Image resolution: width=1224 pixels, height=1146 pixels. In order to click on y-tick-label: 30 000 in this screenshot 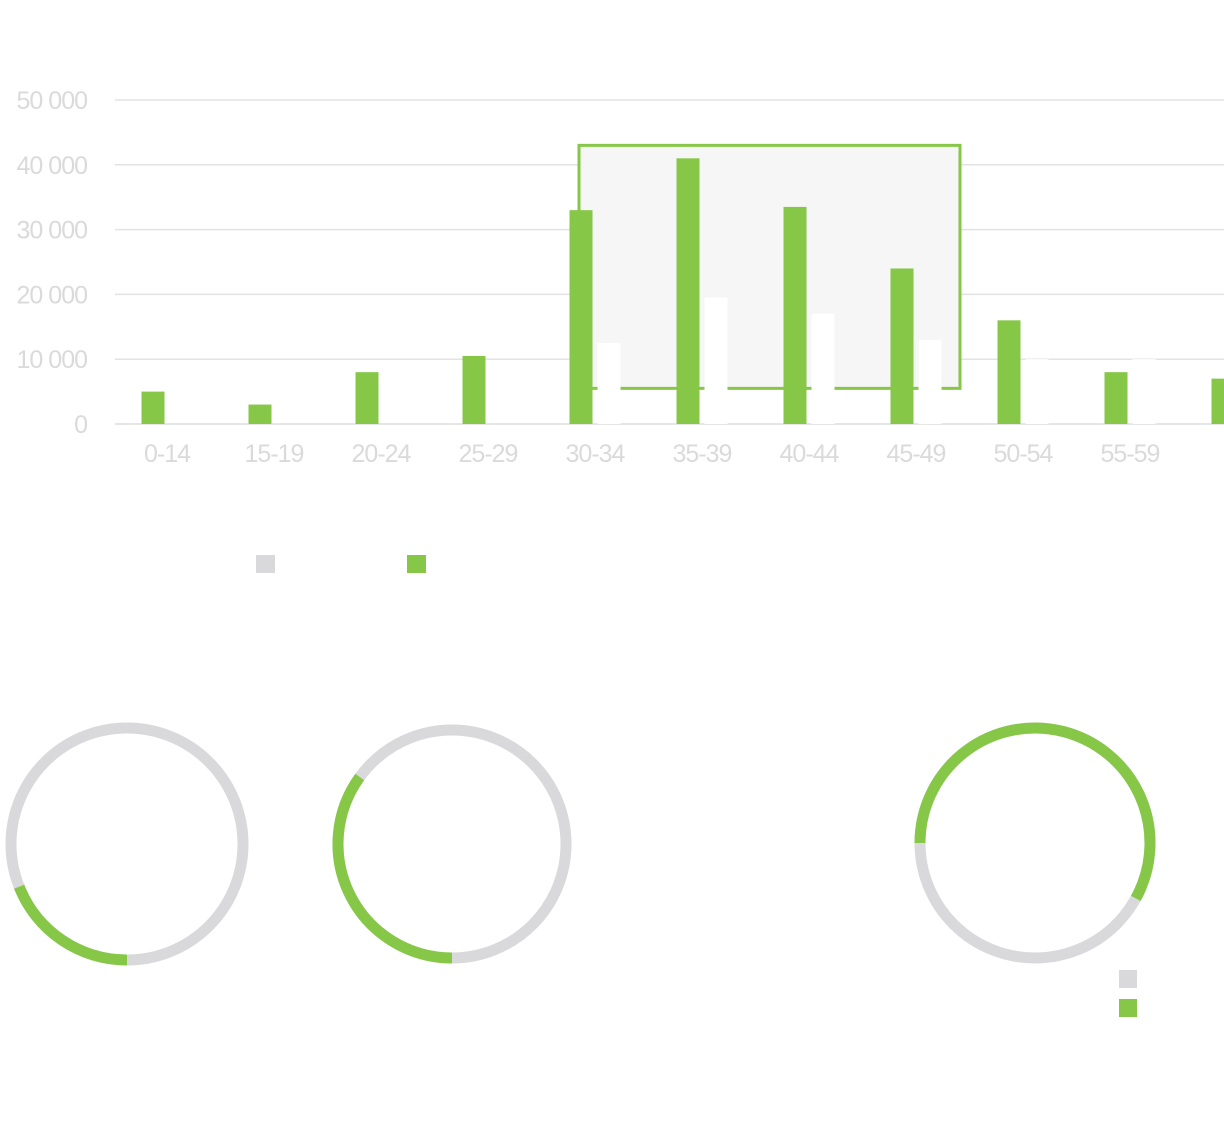, I will do `click(52, 231)`.